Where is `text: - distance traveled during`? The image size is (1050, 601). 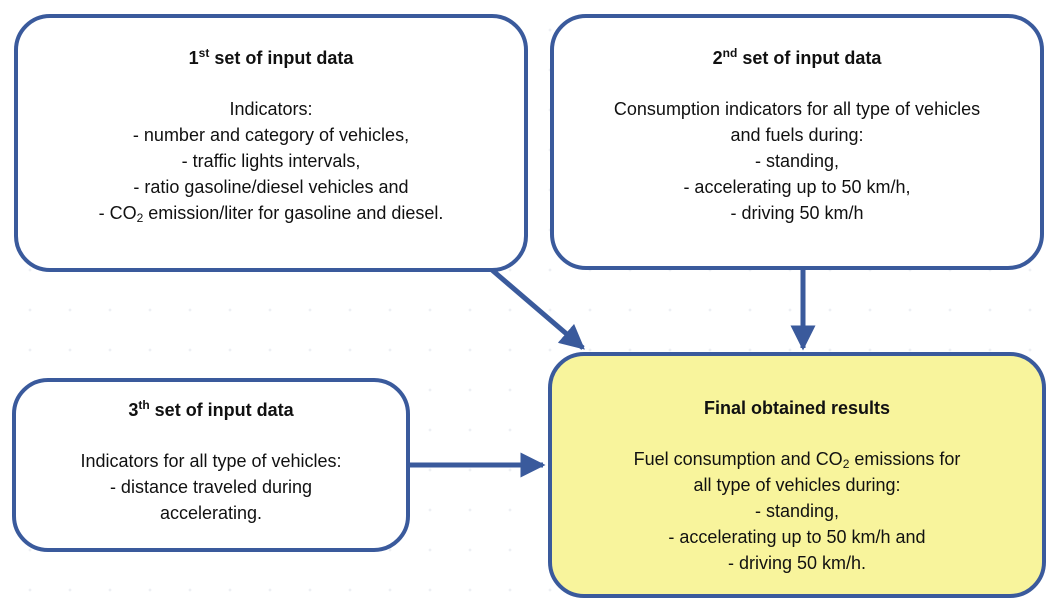 text: - distance traveled during is located at coordinates (211, 487).